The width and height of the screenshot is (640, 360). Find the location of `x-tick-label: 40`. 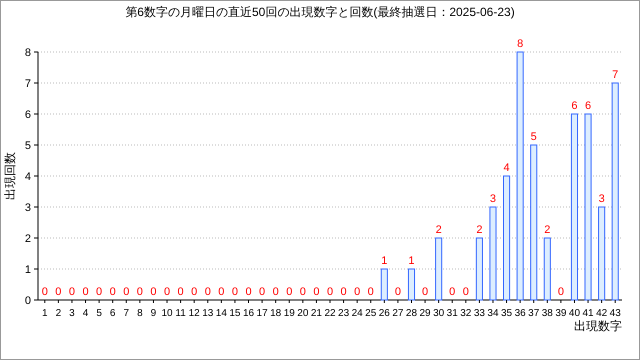

x-tick-label: 40 is located at coordinates (574, 313).